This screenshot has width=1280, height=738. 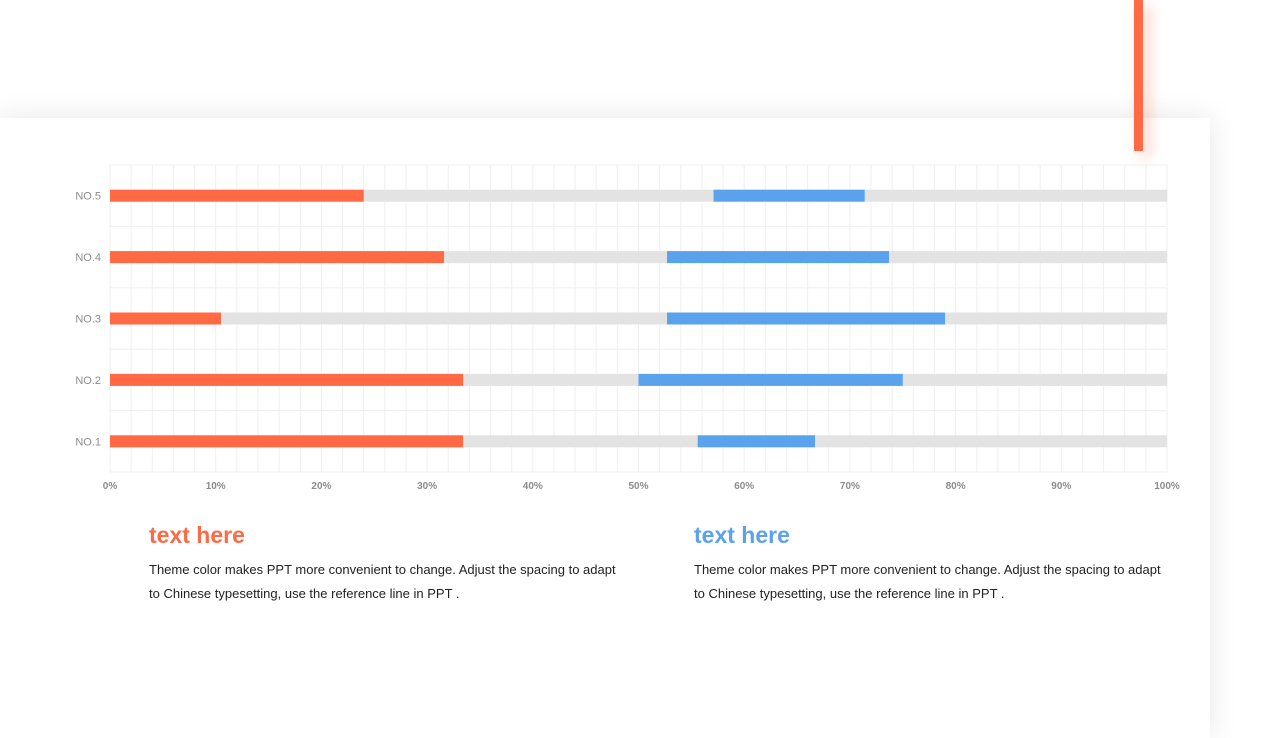 I want to click on x-tick-label: 100%, so click(x=1167, y=486).